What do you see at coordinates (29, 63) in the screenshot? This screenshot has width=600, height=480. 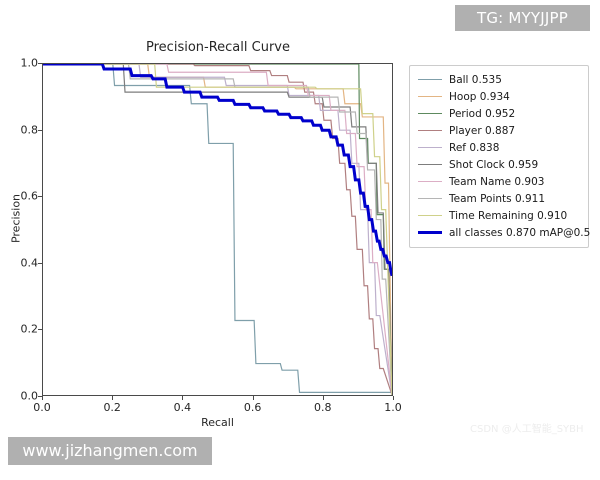 I see `y-tick-label: 1.0` at bounding box center [29, 63].